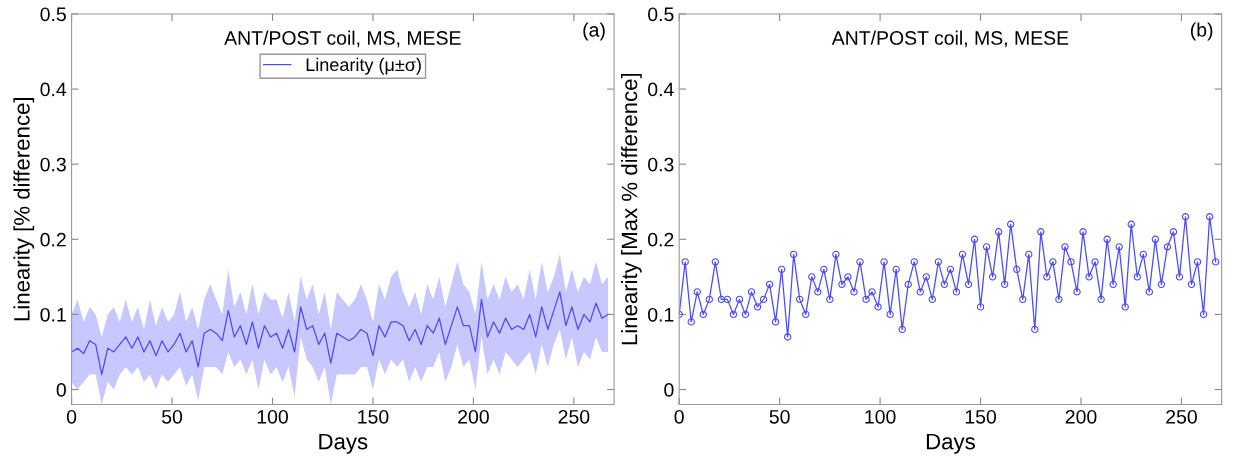 Image resolution: width=1234 pixels, height=465 pixels. I want to click on legend-label: Linearity (μ±σ), so click(363, 66).